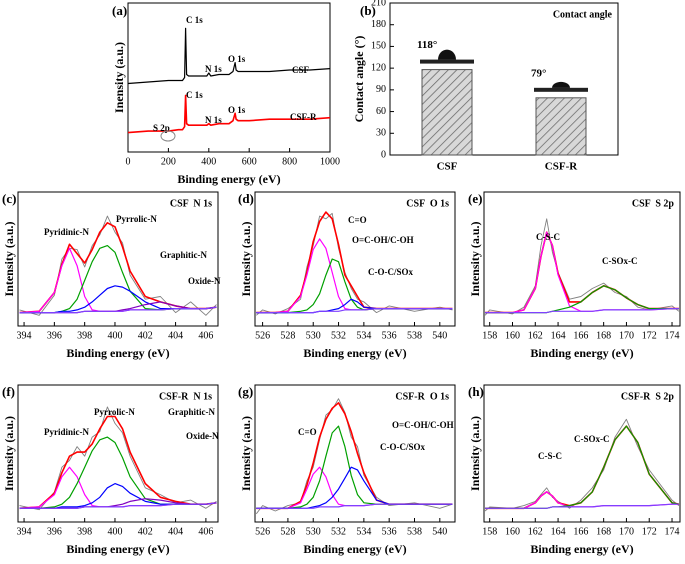 Image resolution: width=685 pixels, height=564 pixels. What do you see at coordinates (422, 396) in the screenshot?
I see `panel-title: CSF-R O 1s` at bounding box center [422, 396].